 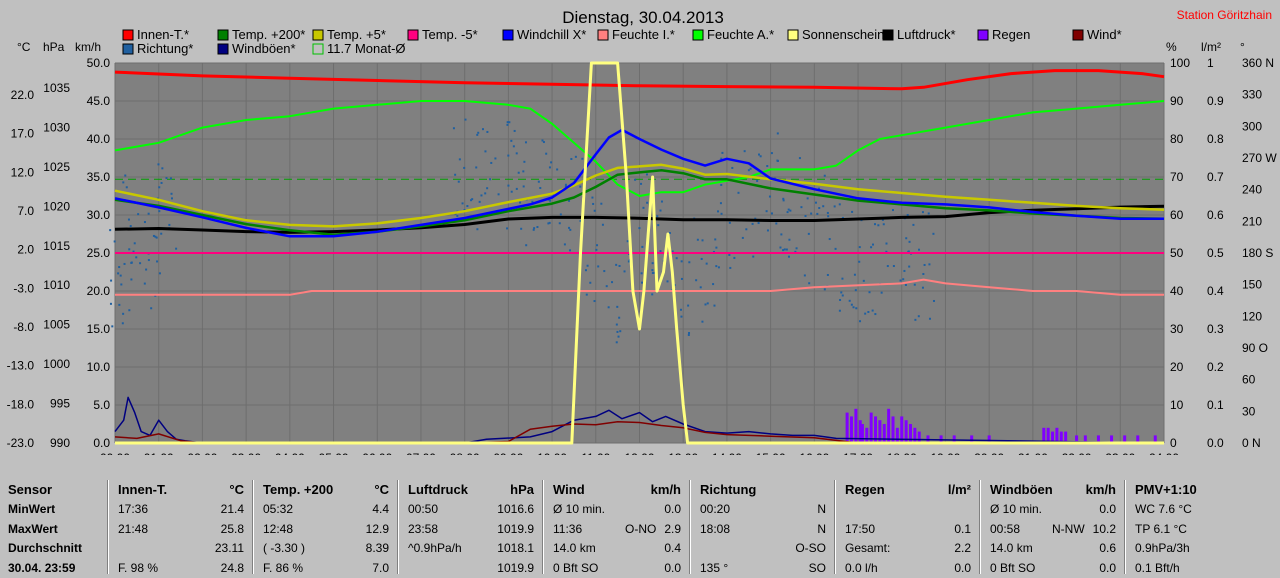 What do you see at coordinates (639, 453) in the screenshot?
I see `tick-label-time: 12:00` at bounding box center [639, 453].